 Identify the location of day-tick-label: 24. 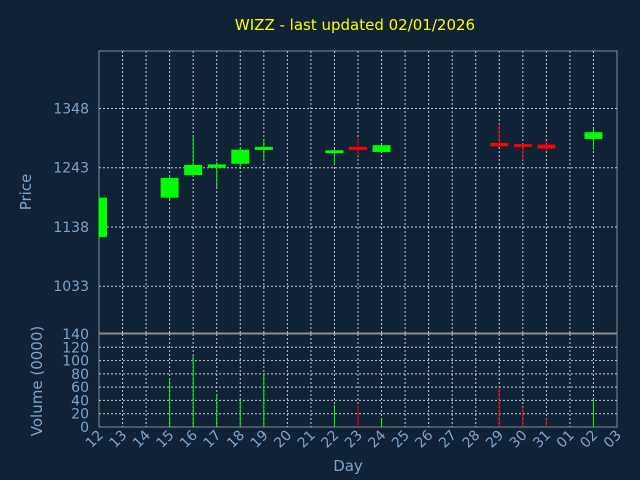
(377, 439).